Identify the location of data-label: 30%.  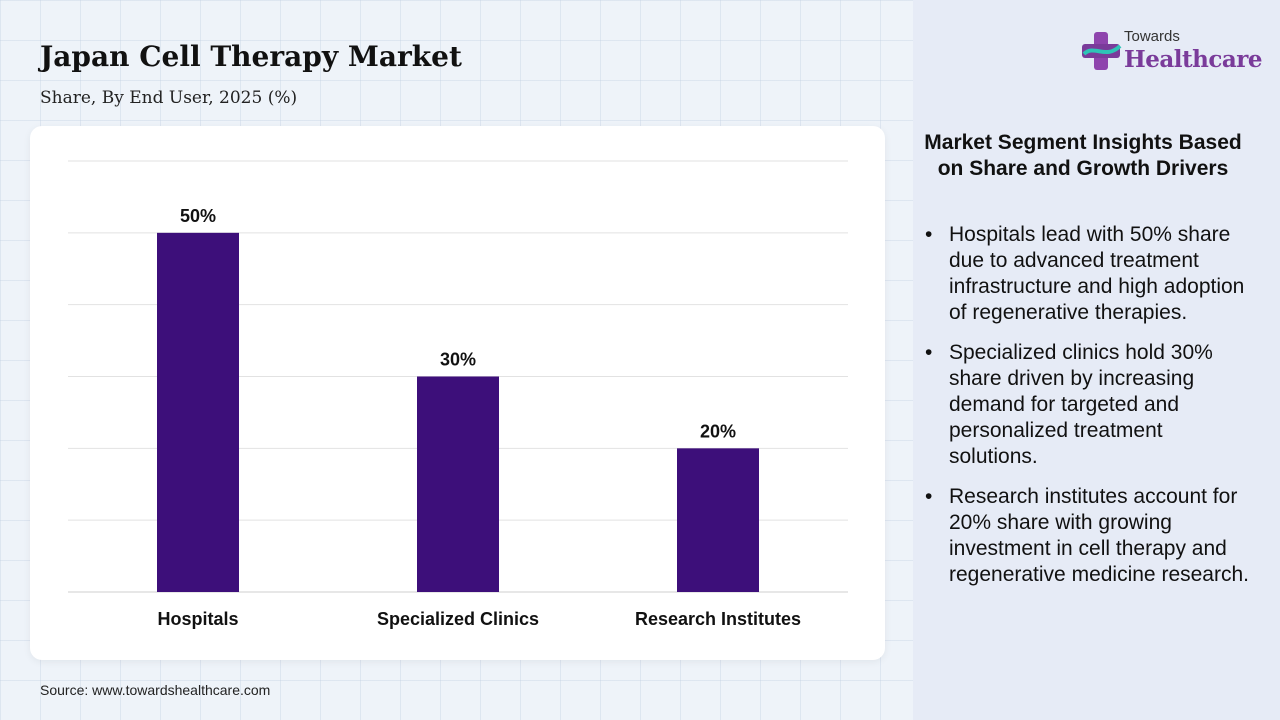
(458, 360).